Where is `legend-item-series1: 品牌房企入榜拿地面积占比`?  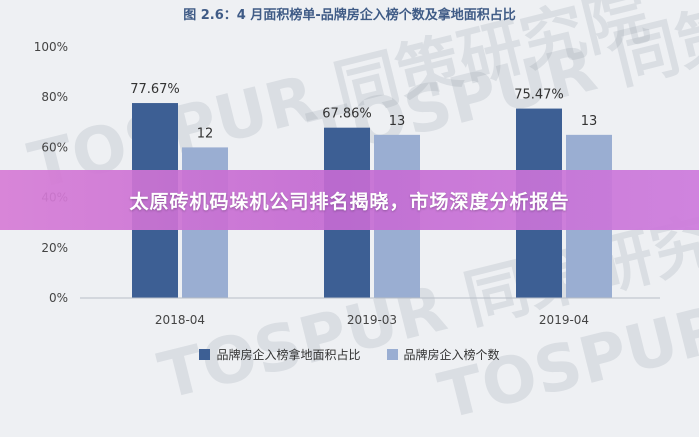
legend-item-series1: 品牌房企入榜拿地面积占比 is located at coordinates (280, 354).